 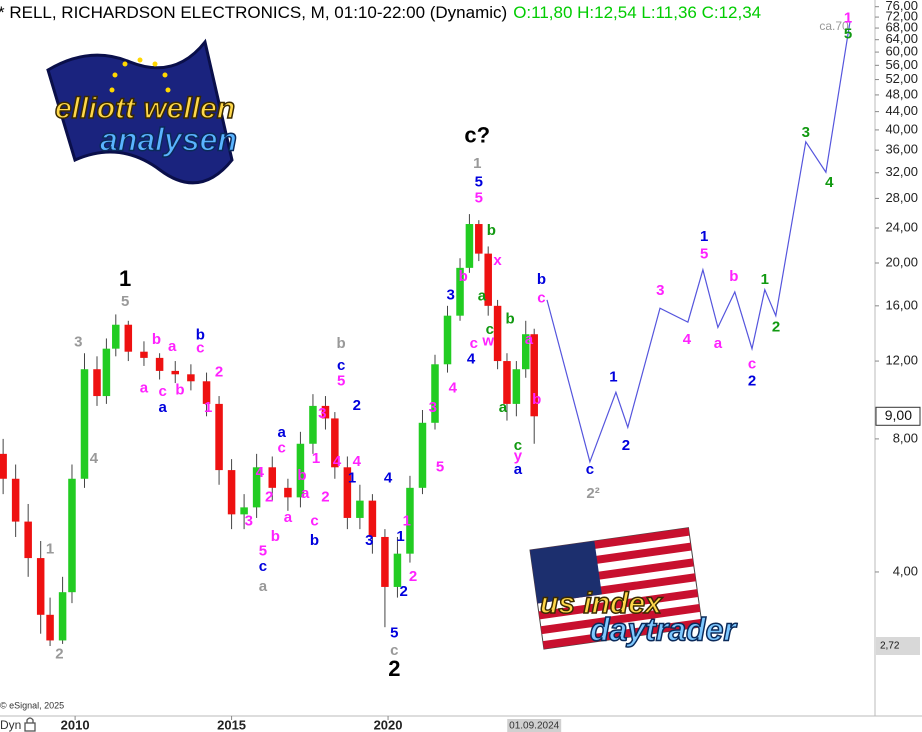 What do you see at coordinates (901, 51) in the screenshot?
I see `y-tick-label: 60,00` at bounding box center [901, 51].